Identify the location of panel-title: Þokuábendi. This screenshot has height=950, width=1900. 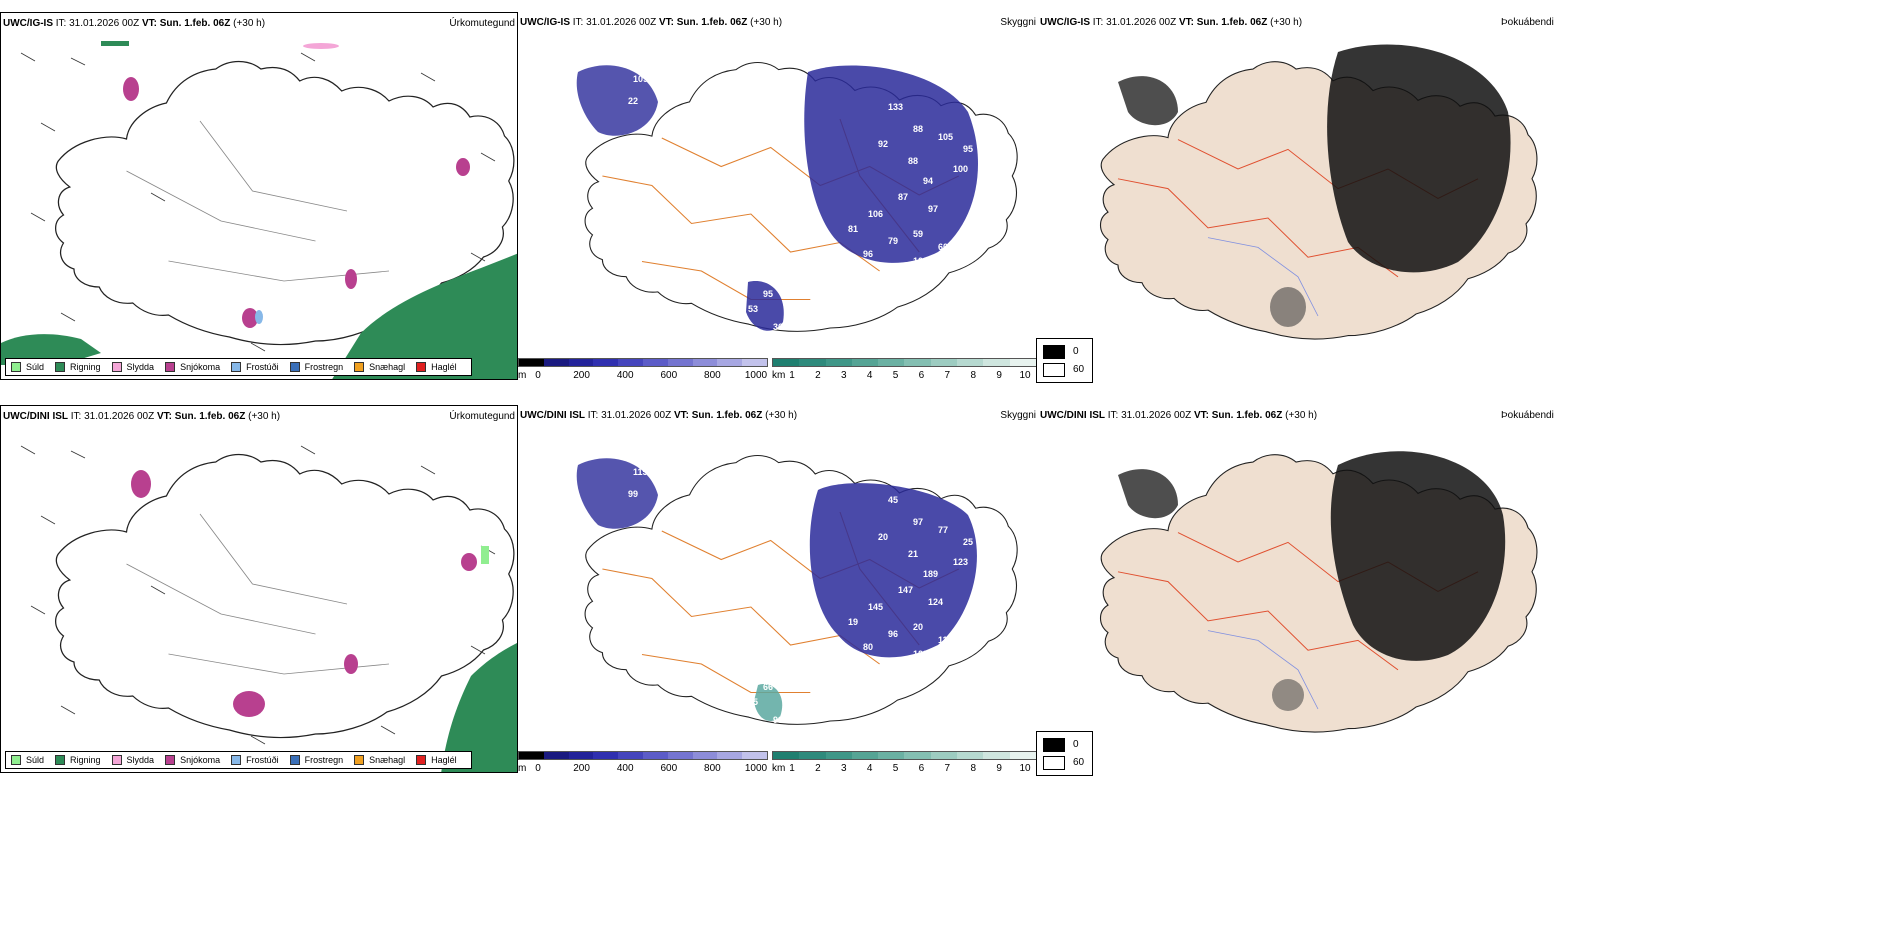
(1527, 415).